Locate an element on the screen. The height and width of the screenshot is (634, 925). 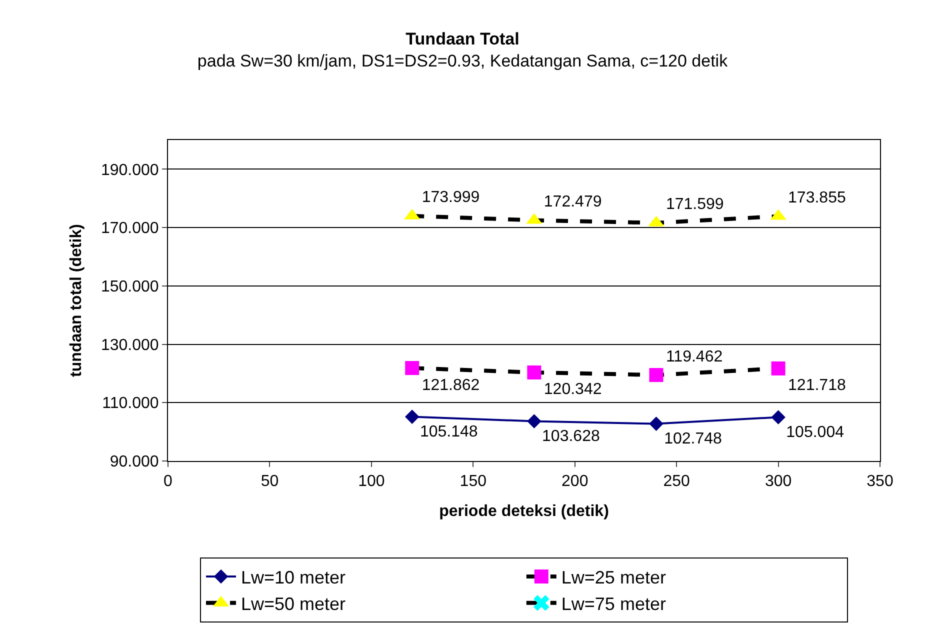
data-label: 173.999 is located at coordinates (451, 197).